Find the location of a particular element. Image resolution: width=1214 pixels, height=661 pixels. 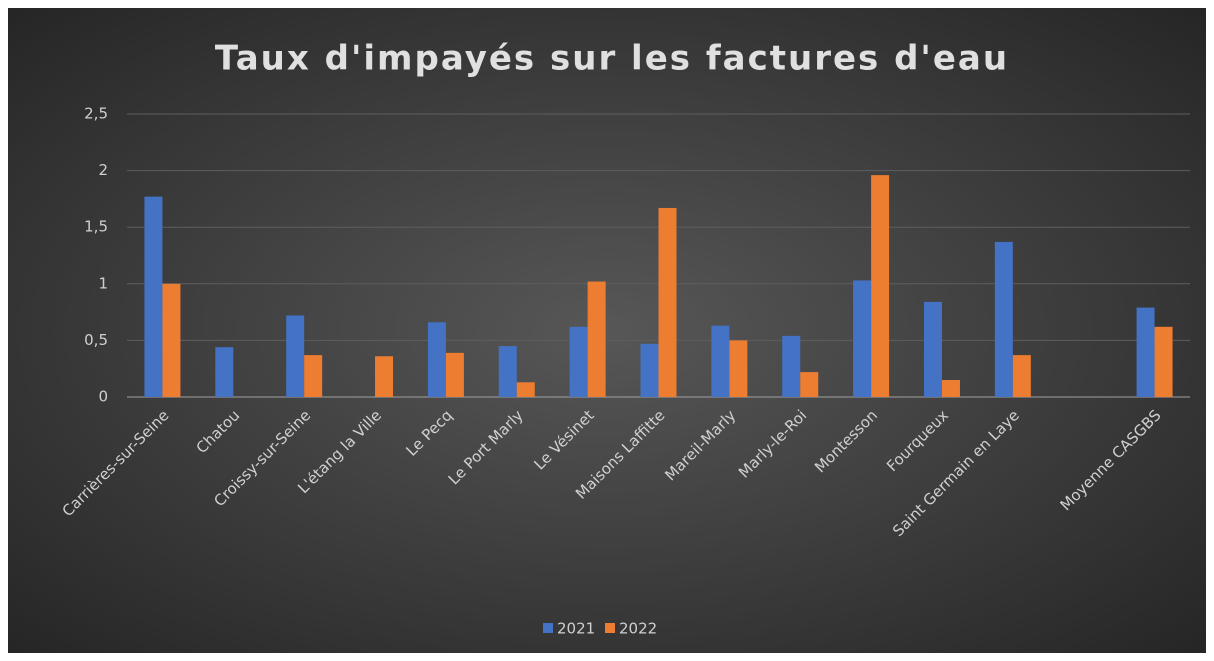

y-tick-label: 1,5 is located at coordinates (96, 227).